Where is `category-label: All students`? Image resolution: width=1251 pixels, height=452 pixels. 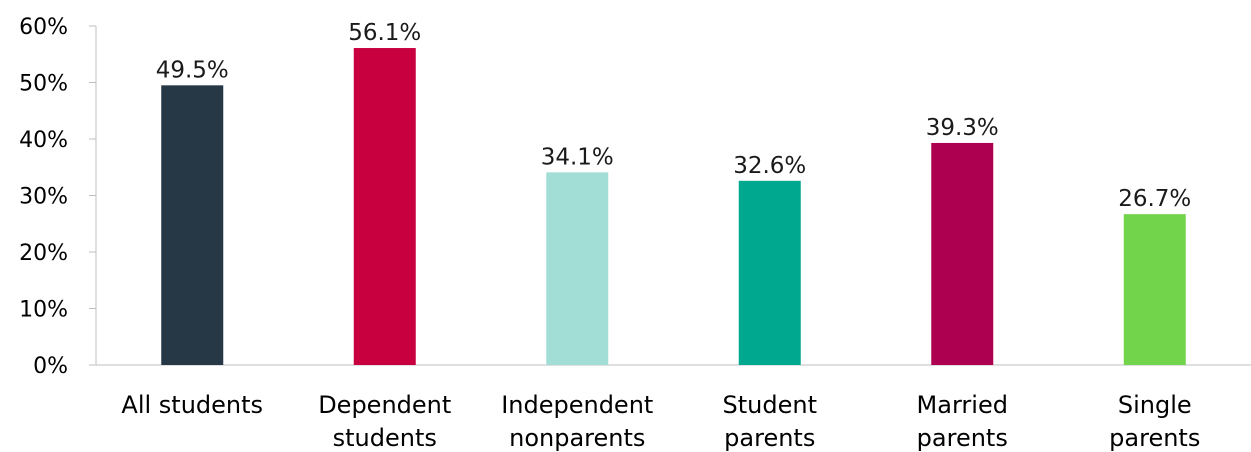 category-label: All students is located at coordinates (192, 405).